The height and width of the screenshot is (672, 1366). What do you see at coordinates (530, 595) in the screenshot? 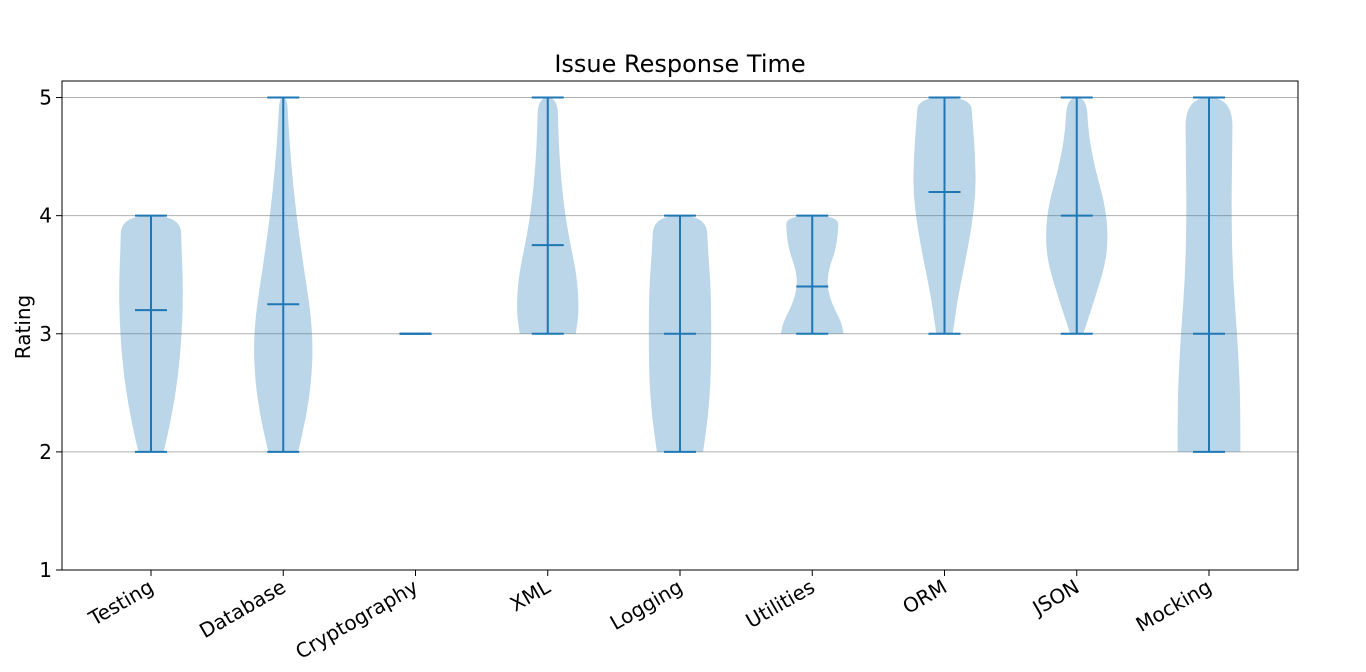
I see `x-tick-label: XML` at bounding box center [530, 595].